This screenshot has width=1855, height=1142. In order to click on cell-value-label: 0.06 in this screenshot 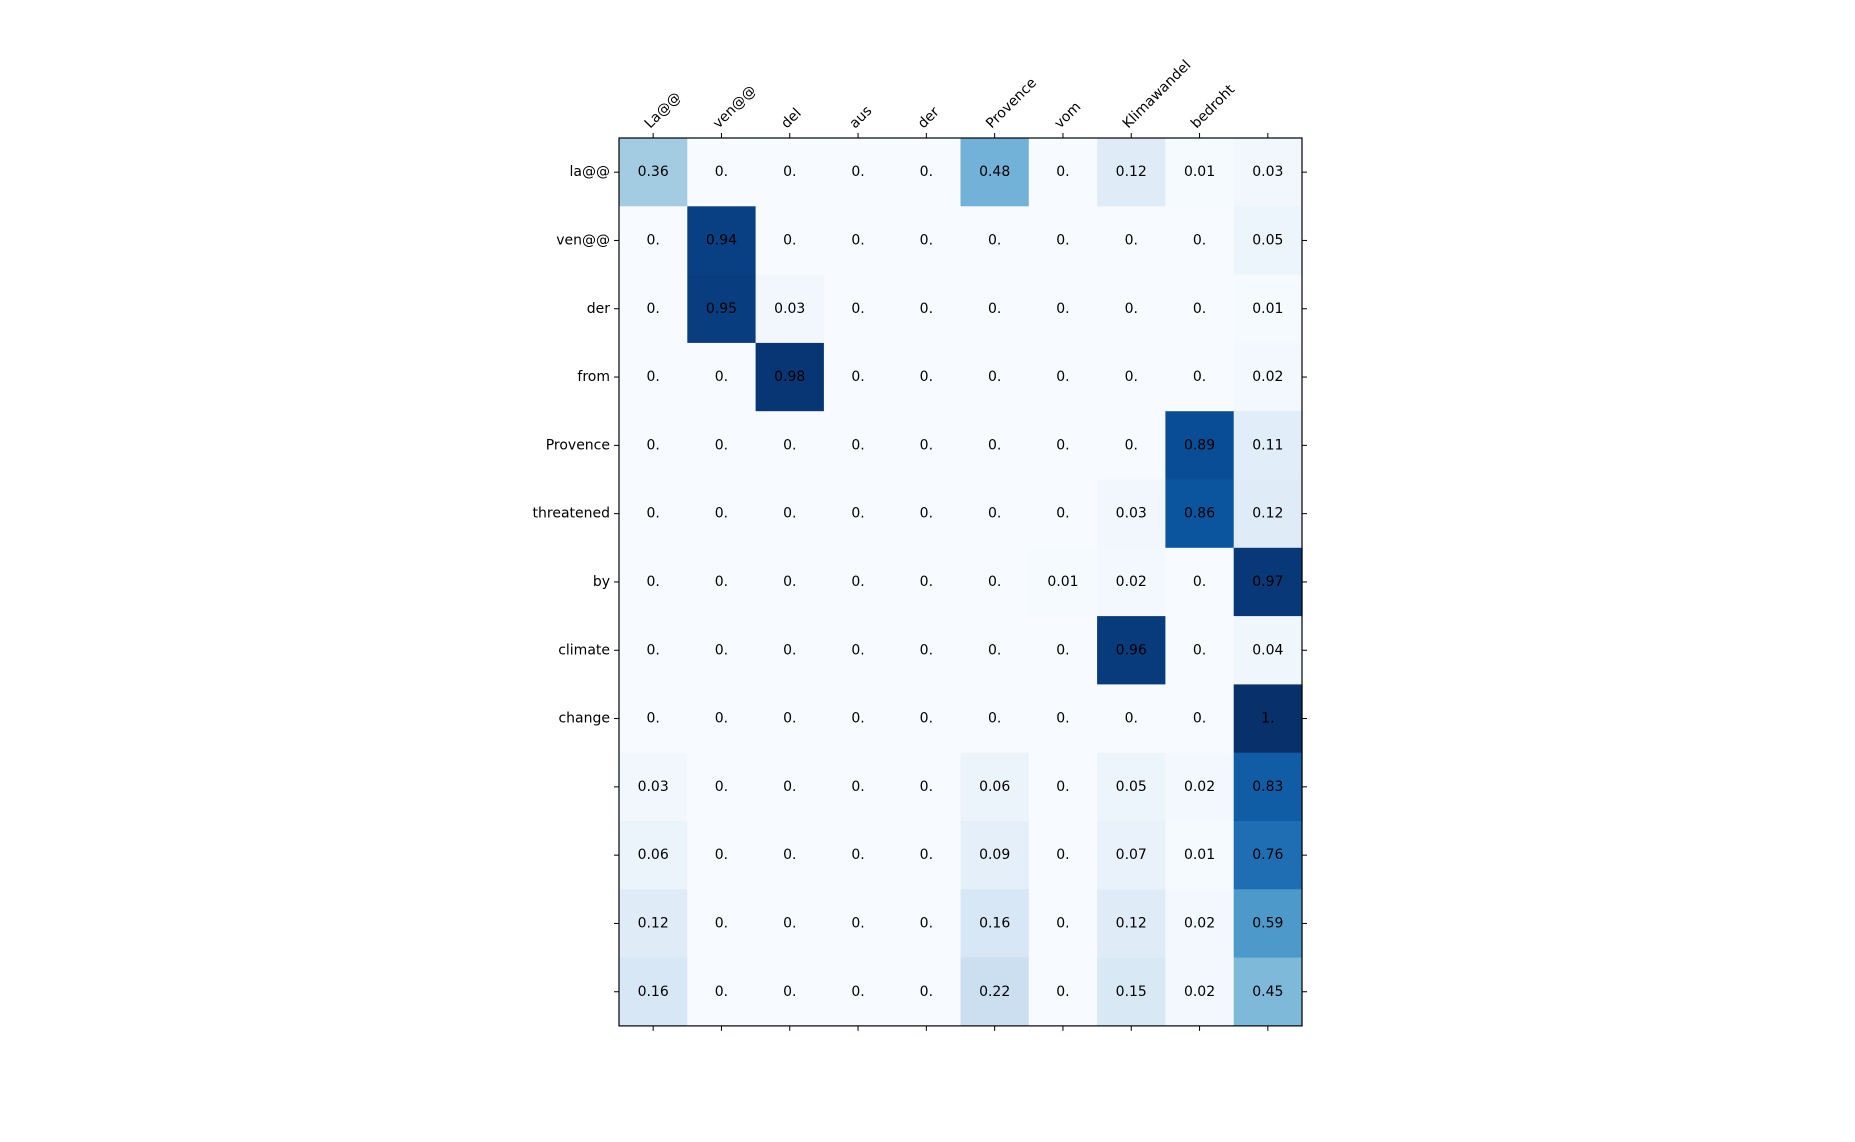, I will do `click(653, 855)`.